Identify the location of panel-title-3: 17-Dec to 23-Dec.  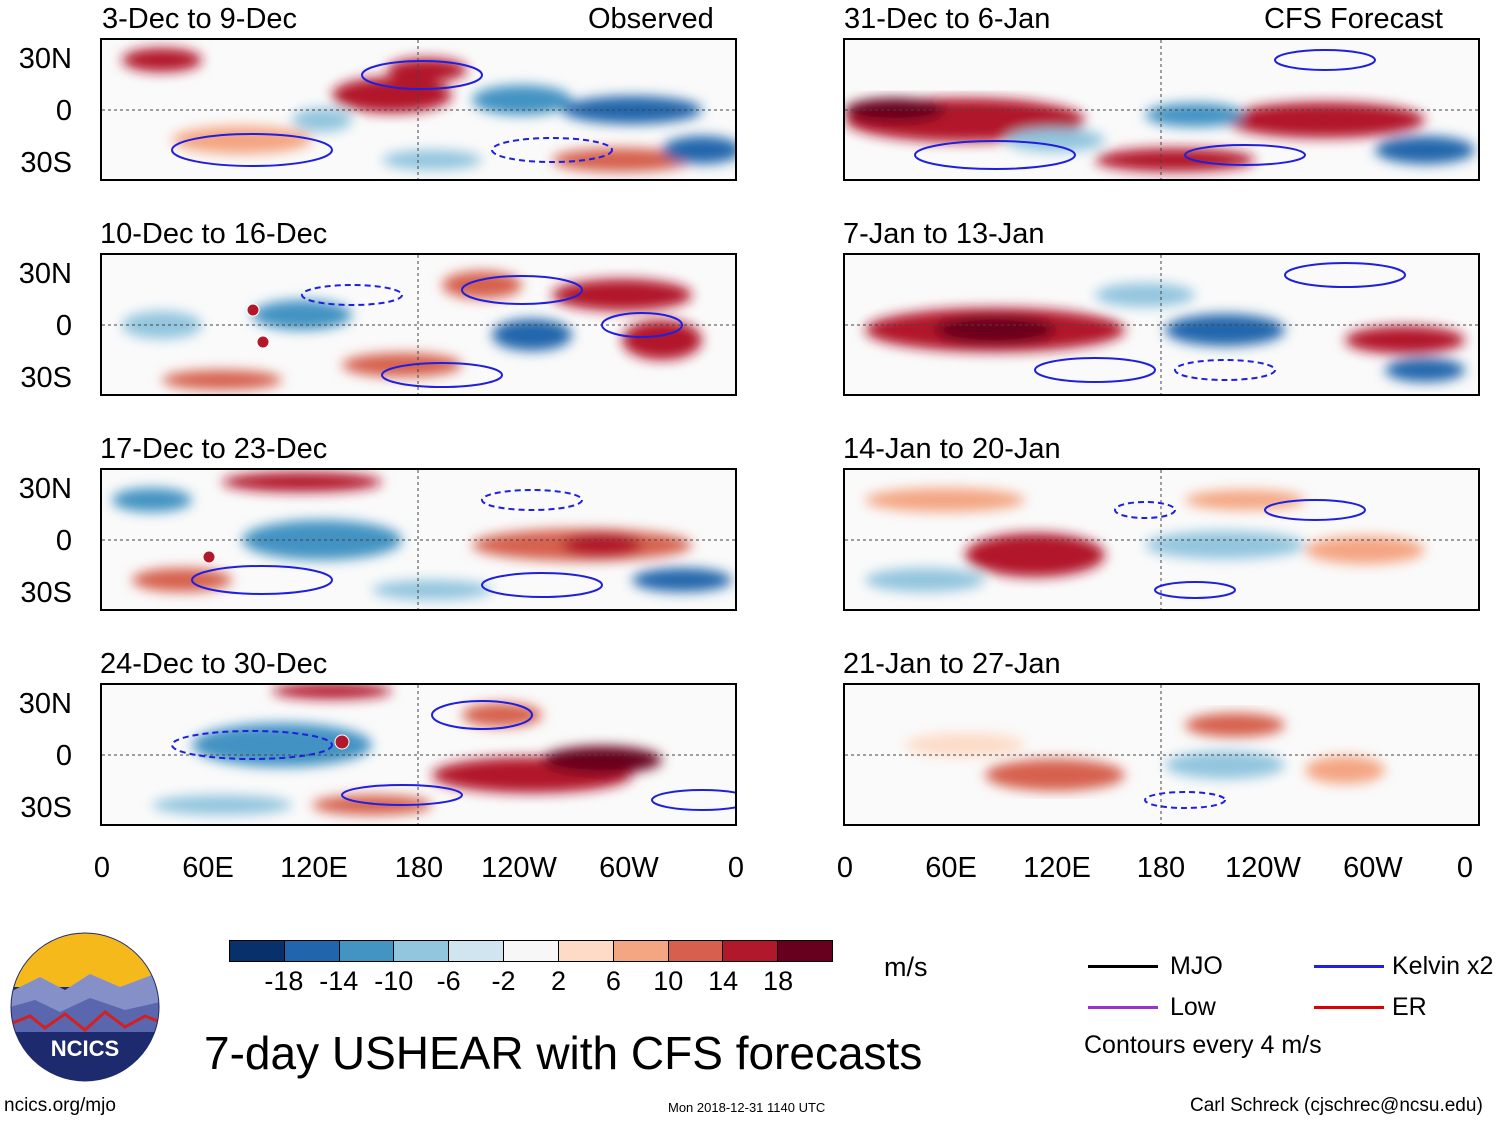
(214, 449).